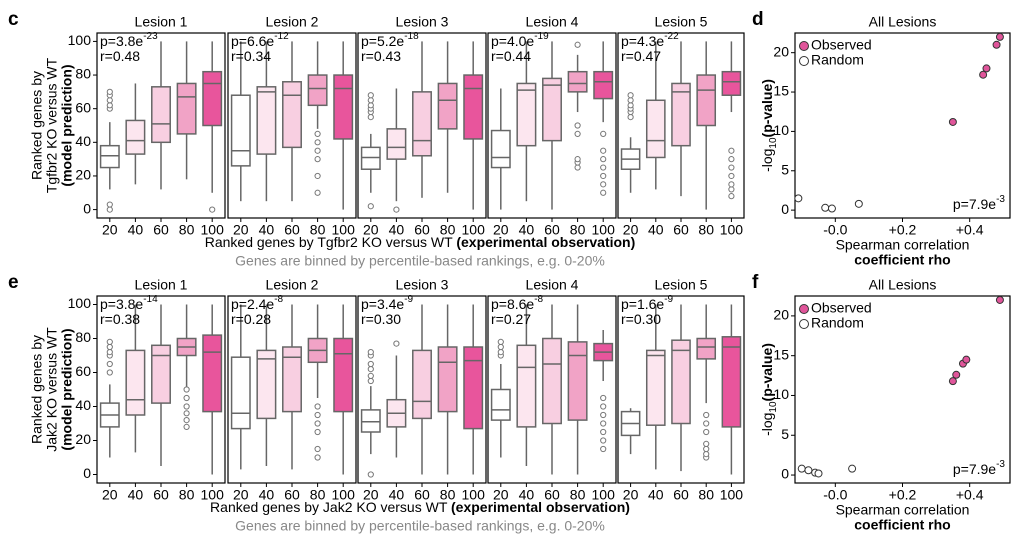  I want to click on y-tick-label: 10, so click(781, 130).